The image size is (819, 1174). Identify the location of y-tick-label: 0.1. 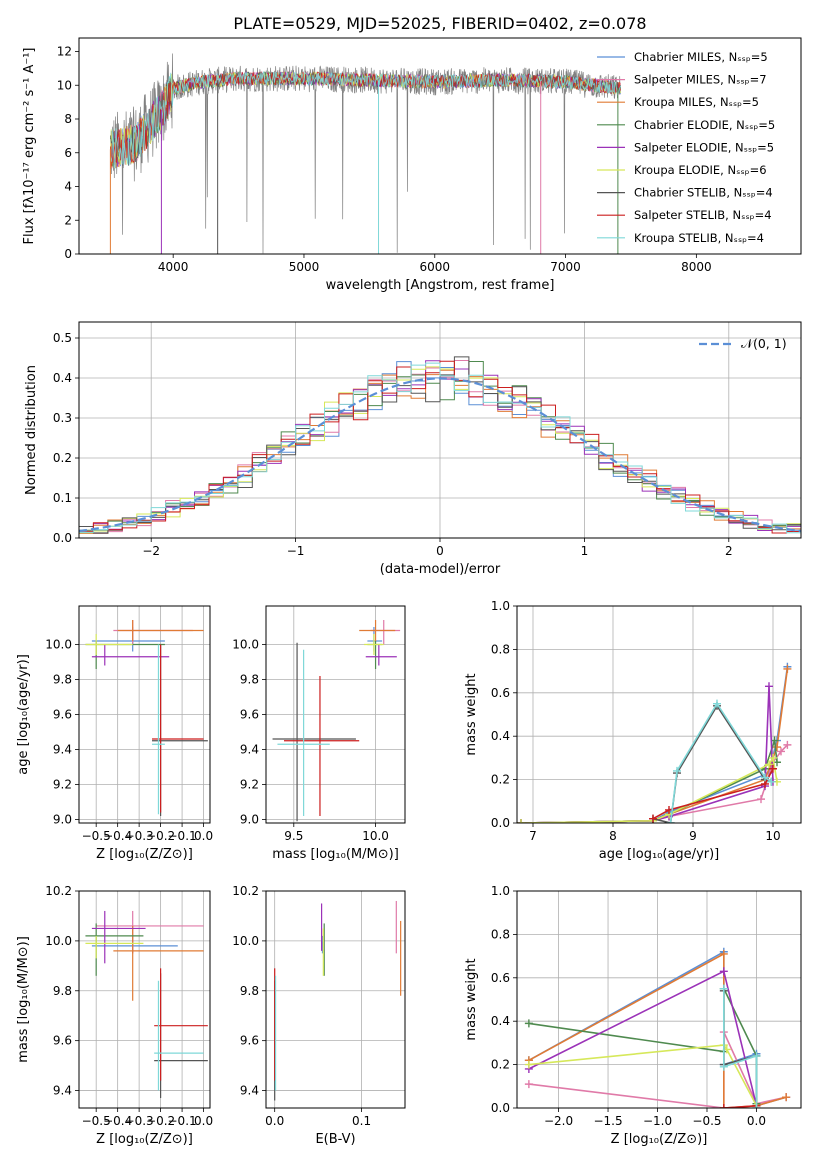
(62, 498).